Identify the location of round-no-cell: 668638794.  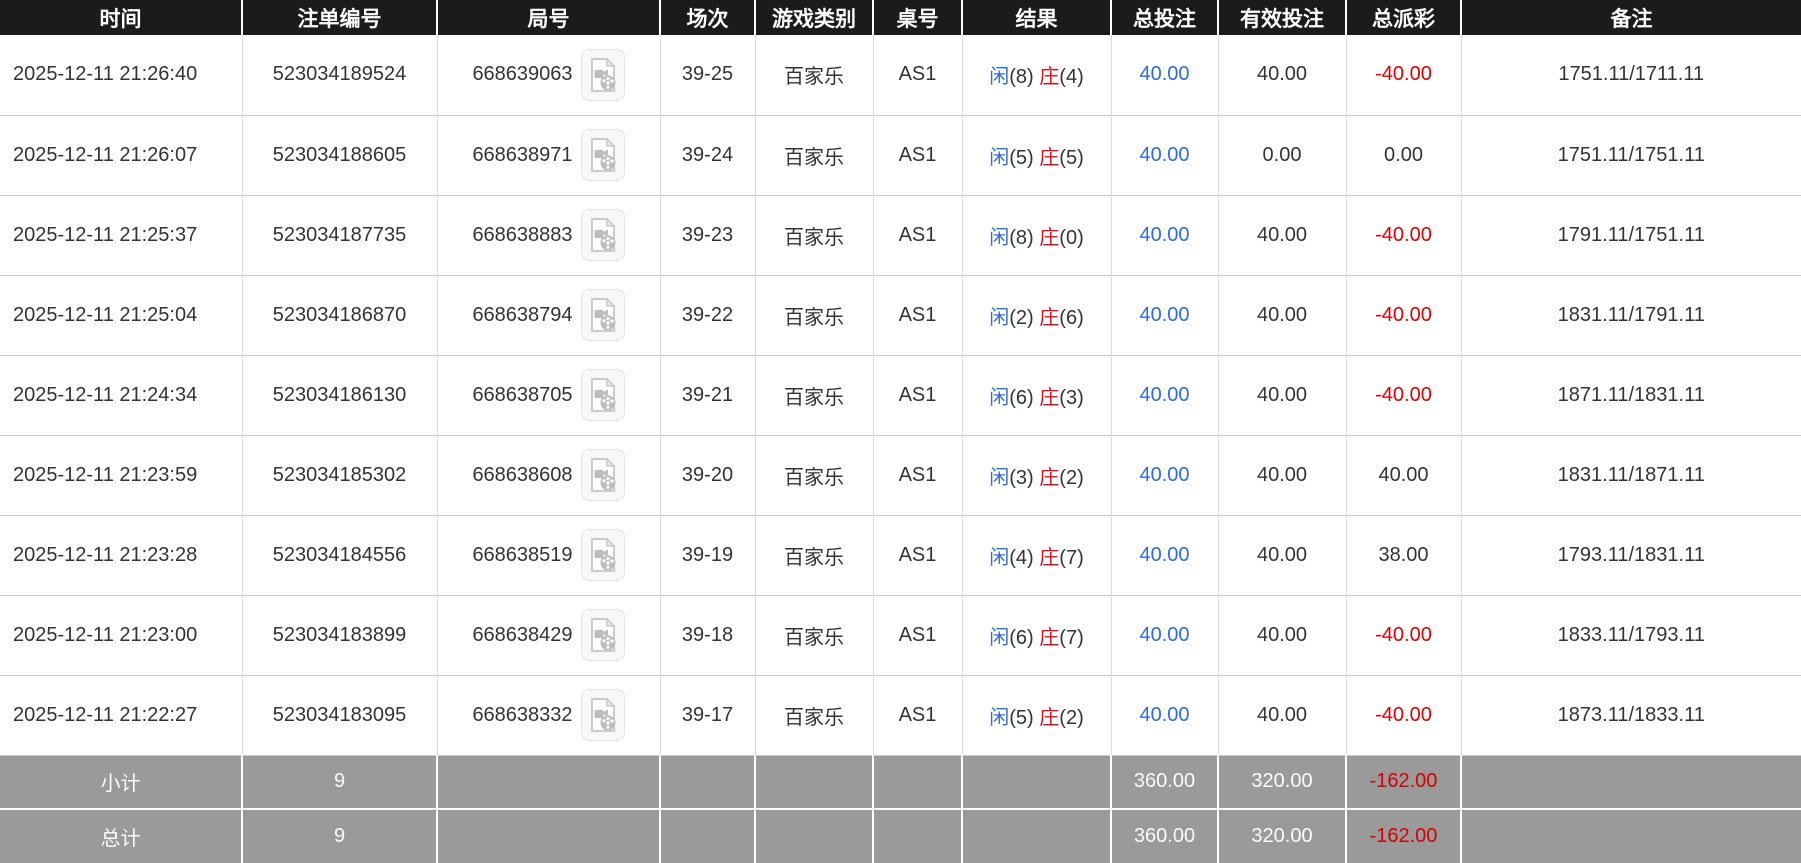
(548, 314).